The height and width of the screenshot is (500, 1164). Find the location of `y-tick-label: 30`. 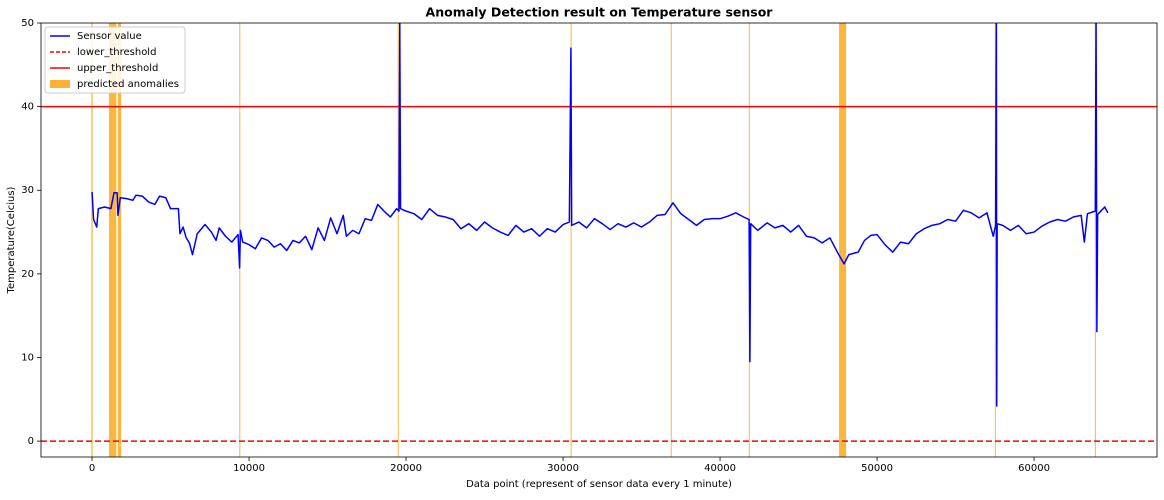

y-tick-label: 30 is located at coordinates (27, 190).